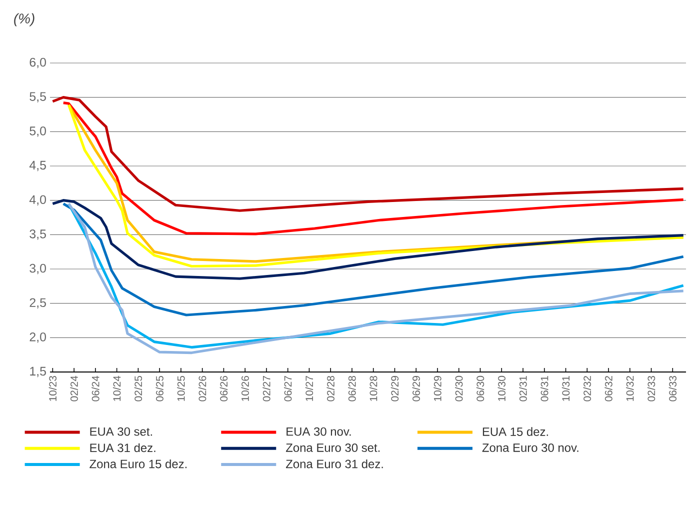 Image resolution: width=697 pixels, height=511 pixels. I want to click on x-tick-label: 06/31, so click(544, 389).